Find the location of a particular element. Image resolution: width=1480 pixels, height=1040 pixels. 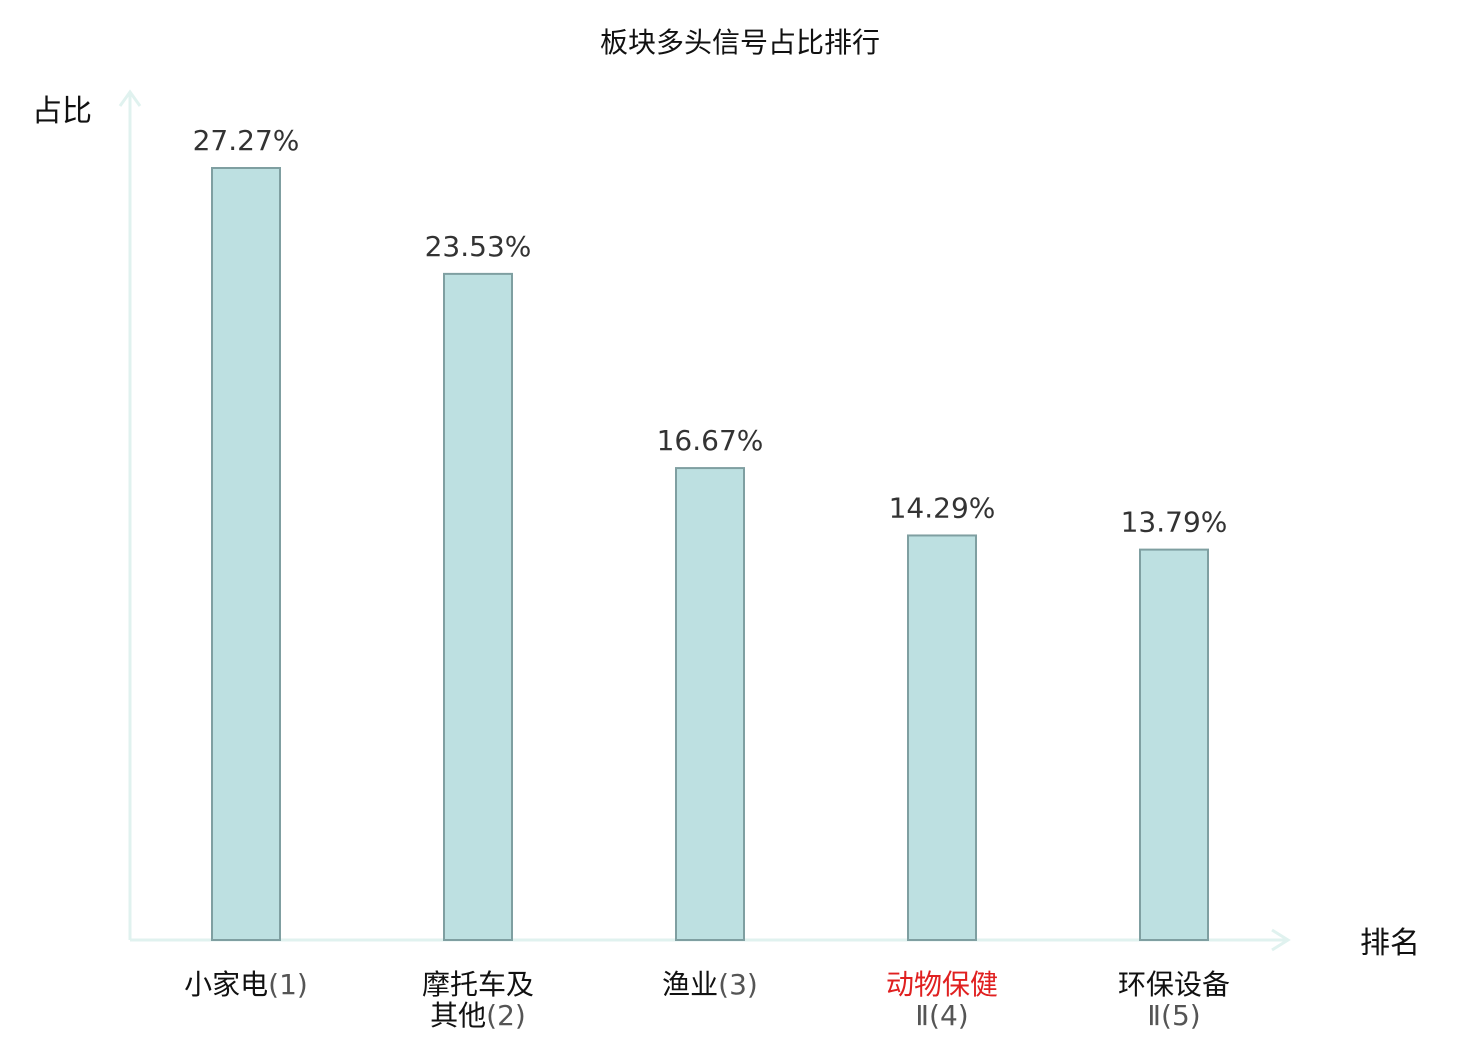

value-label-3: 16.67% is located at coordinates (710, 440).